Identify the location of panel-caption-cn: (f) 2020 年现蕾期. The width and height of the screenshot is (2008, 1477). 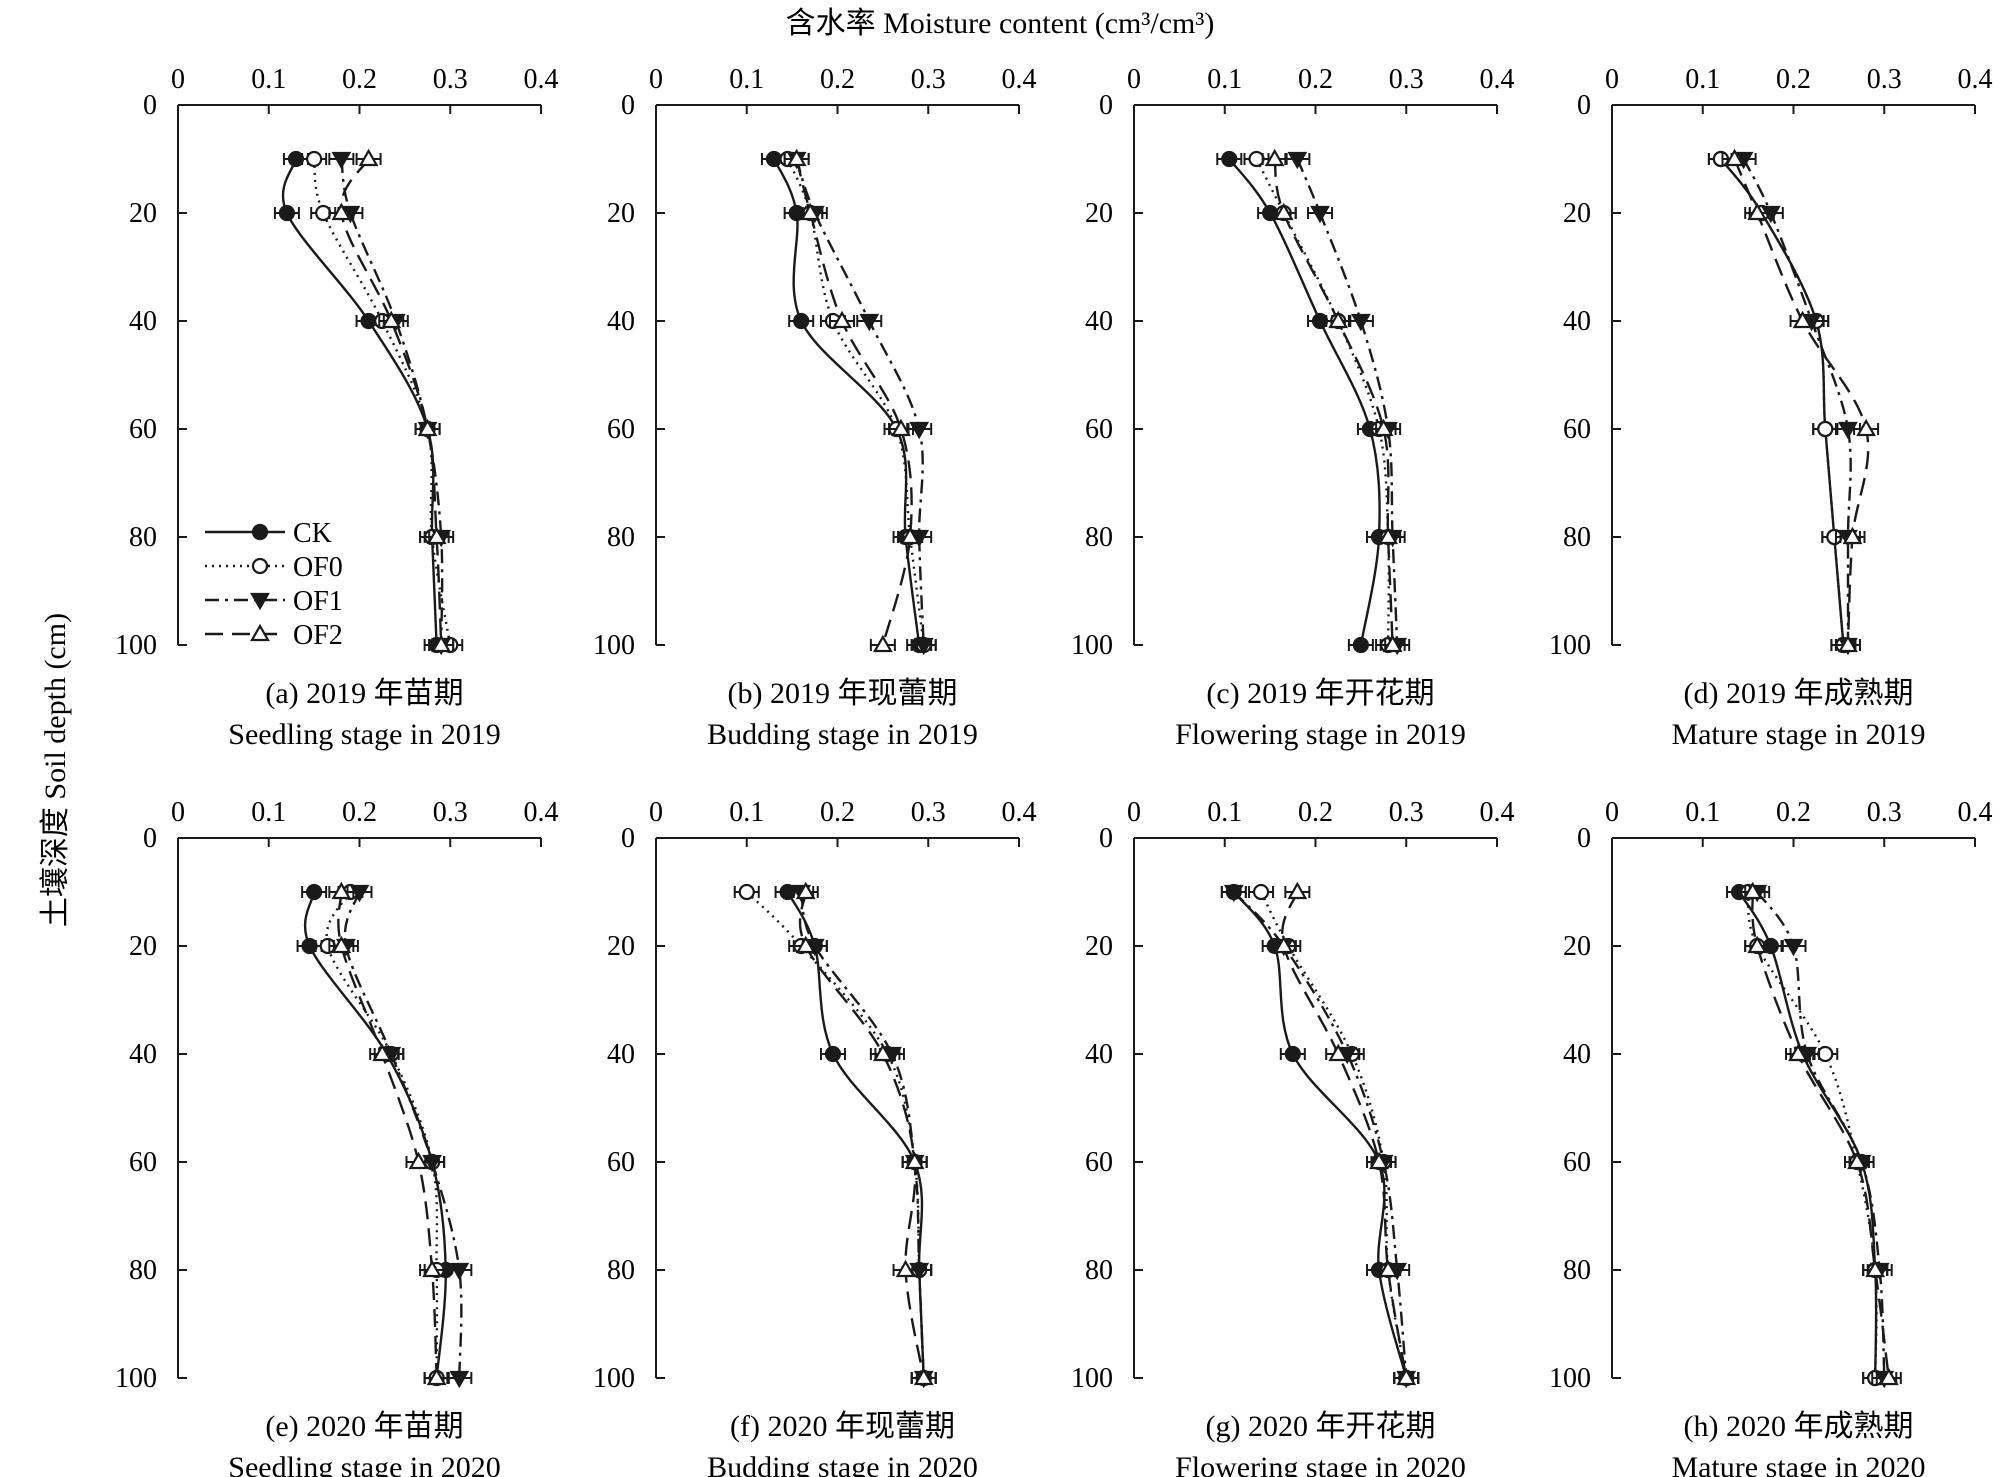
(842, 1426).